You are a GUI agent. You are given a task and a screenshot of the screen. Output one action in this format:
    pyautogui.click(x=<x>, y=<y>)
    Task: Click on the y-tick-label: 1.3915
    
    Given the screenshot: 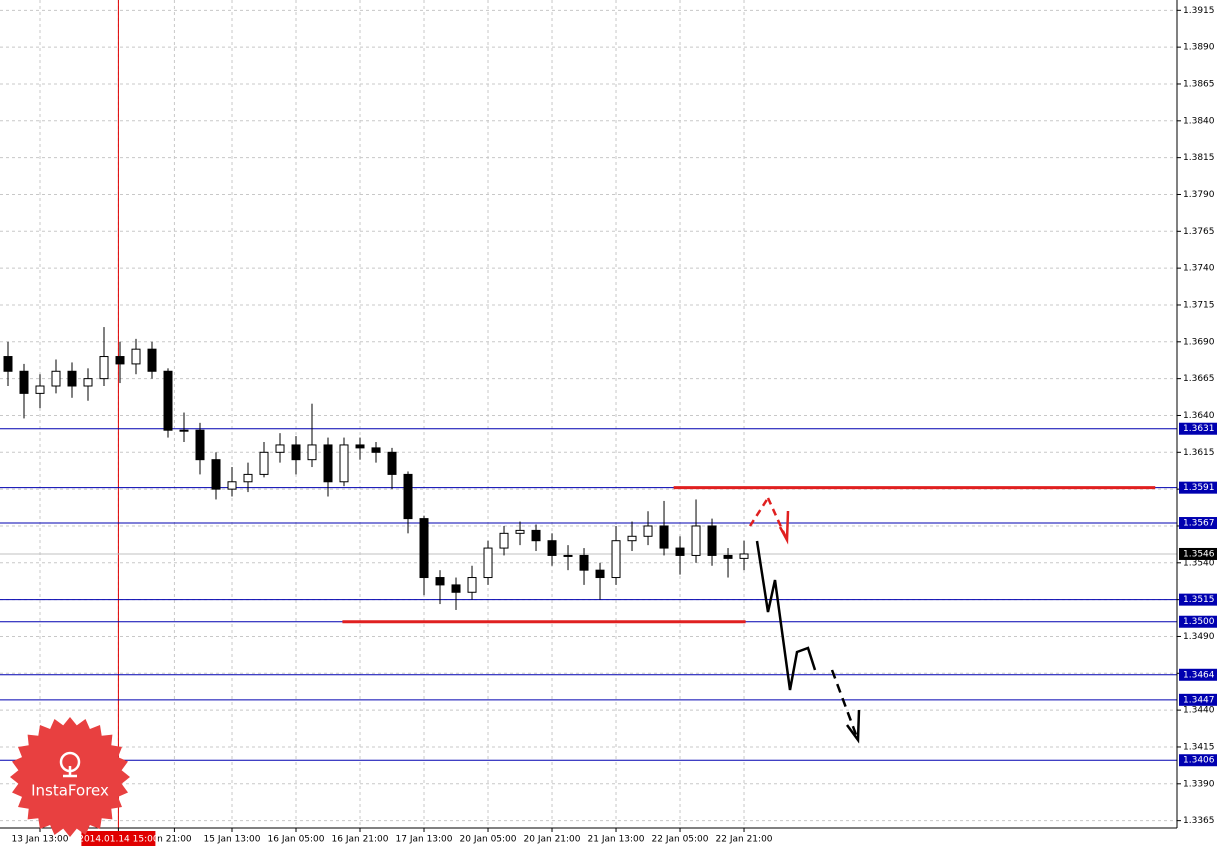 What is the action you would take?
    pyautogui.click(x=1199, y=11)
    